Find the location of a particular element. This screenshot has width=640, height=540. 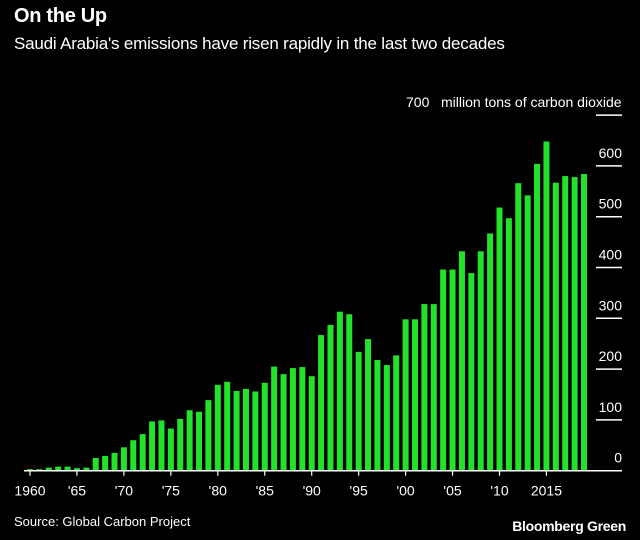

bar-1982 is located at coordinates (236, 430).